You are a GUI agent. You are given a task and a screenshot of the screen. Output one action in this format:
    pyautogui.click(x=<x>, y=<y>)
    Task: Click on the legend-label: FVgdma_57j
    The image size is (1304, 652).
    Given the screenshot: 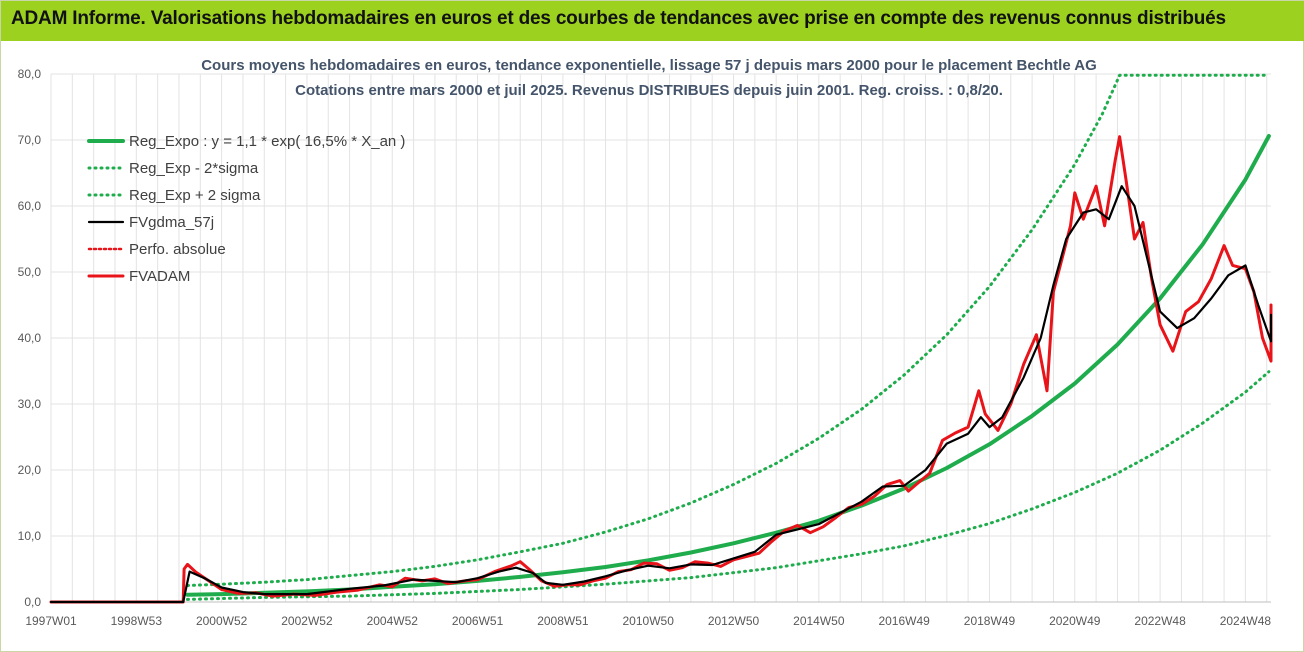 What is the action you would take?
    pyautogui.click(x=171, y=222)
    